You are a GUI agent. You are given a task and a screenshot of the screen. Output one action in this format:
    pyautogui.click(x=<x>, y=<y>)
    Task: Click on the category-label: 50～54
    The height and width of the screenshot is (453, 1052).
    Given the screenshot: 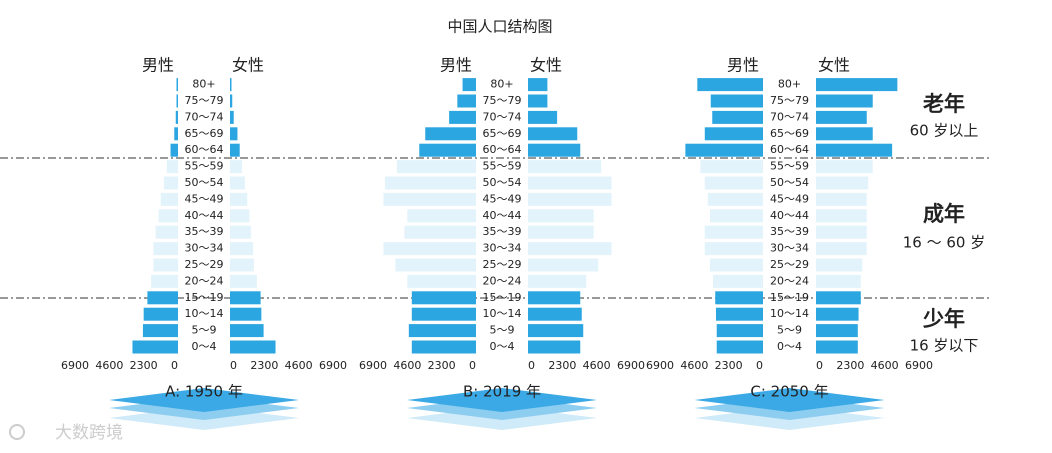 What is the action you would take?
    pyautogui.click(x=502, y=182)
    